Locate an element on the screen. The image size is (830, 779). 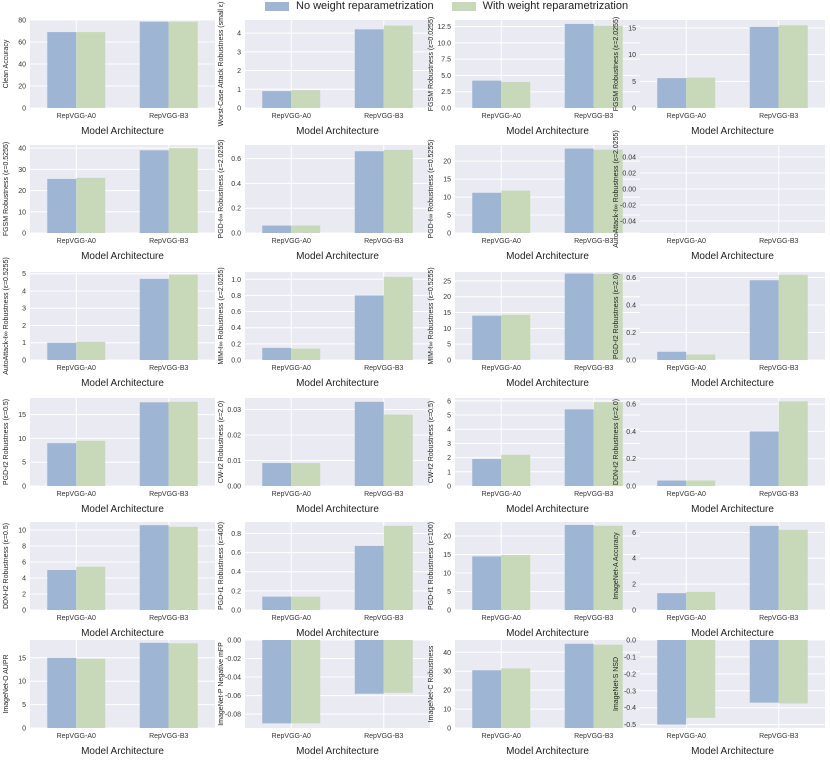
y-axis-label: FGSM Robustness (ε=2.0255) is located at coordinates (616, 64).